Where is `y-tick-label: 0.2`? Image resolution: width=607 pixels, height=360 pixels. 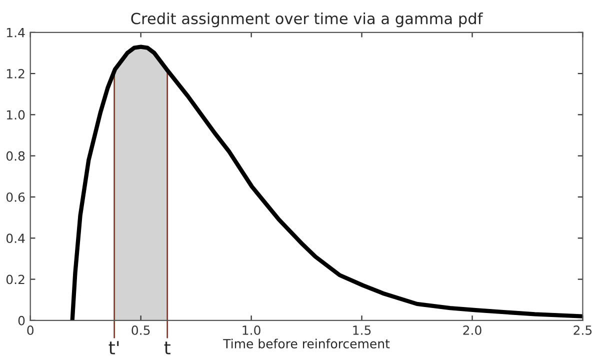 y-tick-label: 0.2 is located at coordinates (15, 279).